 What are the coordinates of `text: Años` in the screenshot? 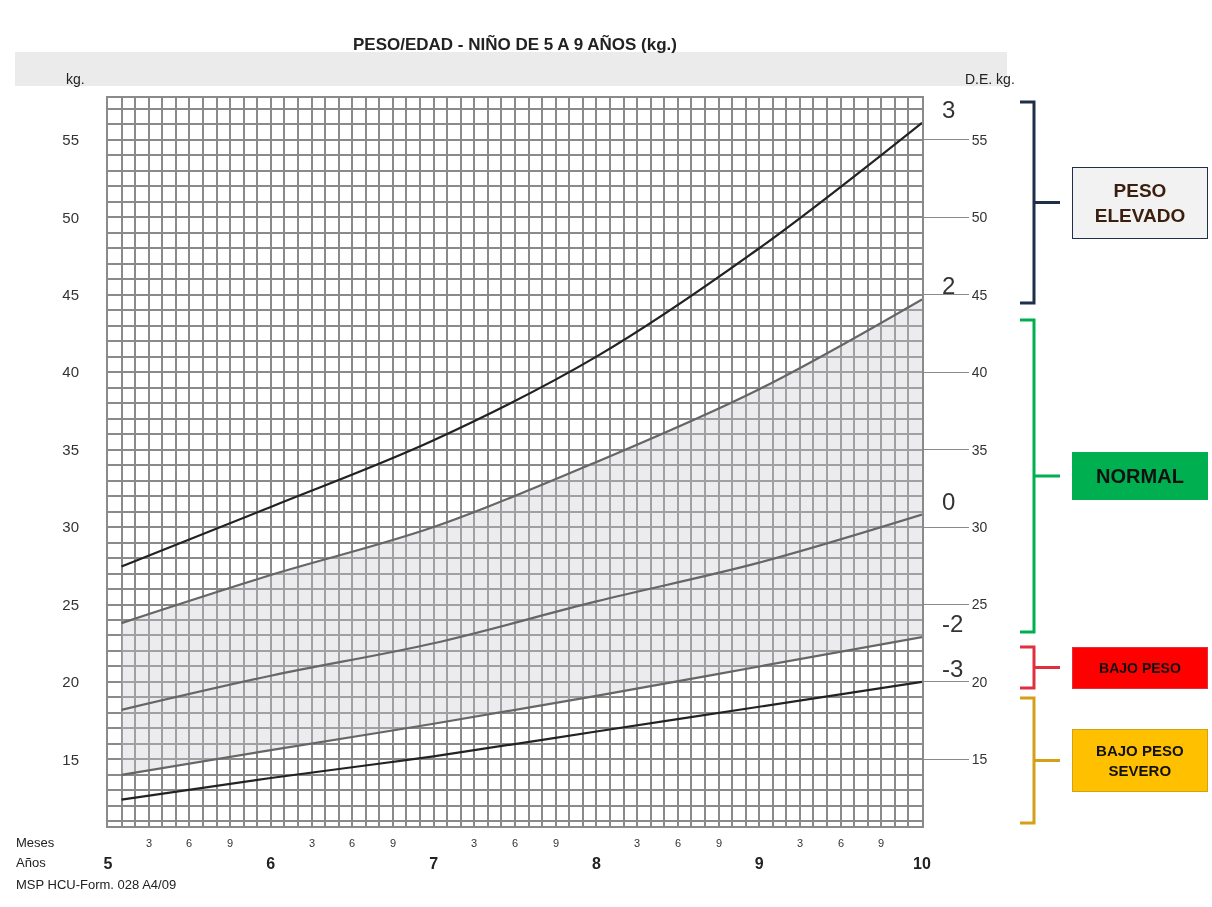 It's located at (31, 862).